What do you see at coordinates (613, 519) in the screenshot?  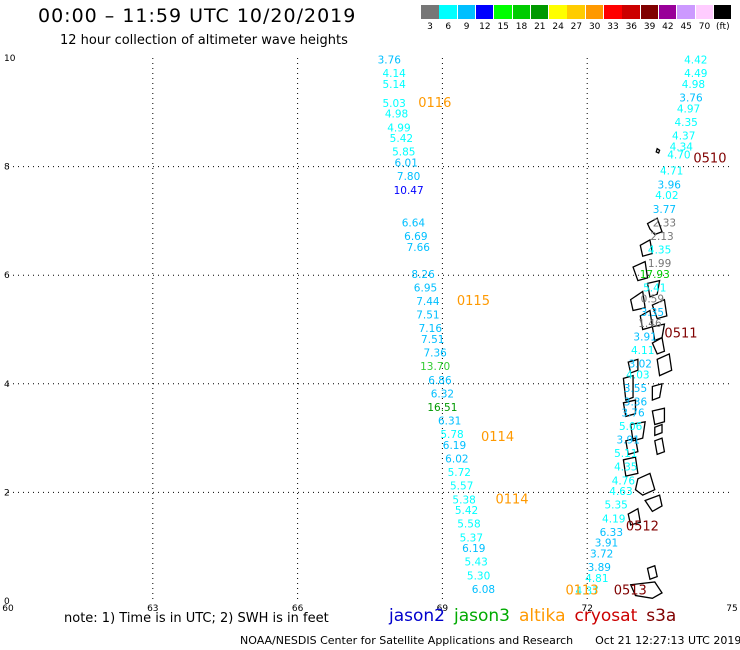 I see `wave-height-value: 4.19` at bounding box center [613, 519].